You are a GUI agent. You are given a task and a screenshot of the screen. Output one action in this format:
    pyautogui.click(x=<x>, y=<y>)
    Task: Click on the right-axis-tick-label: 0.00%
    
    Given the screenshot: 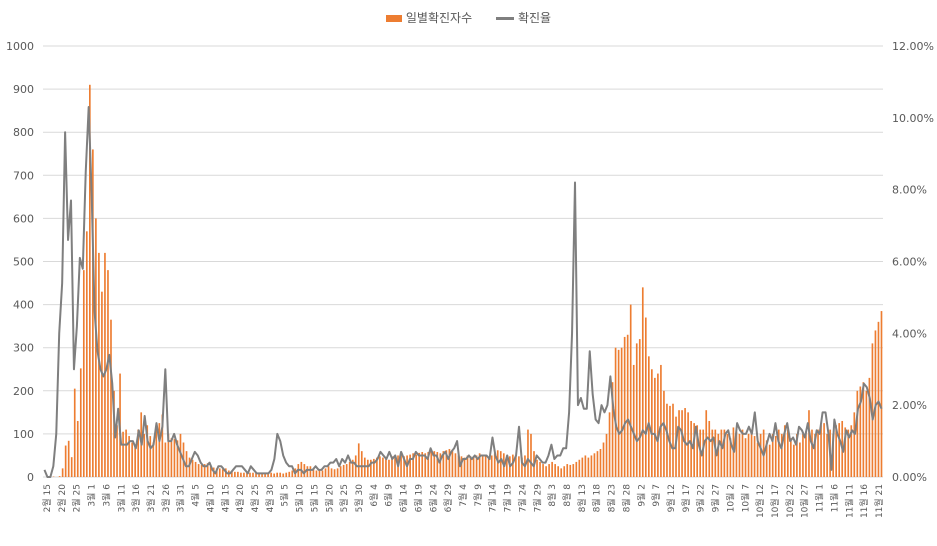 What is the action you would take?
    pyautogui.click(x=909, y=477)
    